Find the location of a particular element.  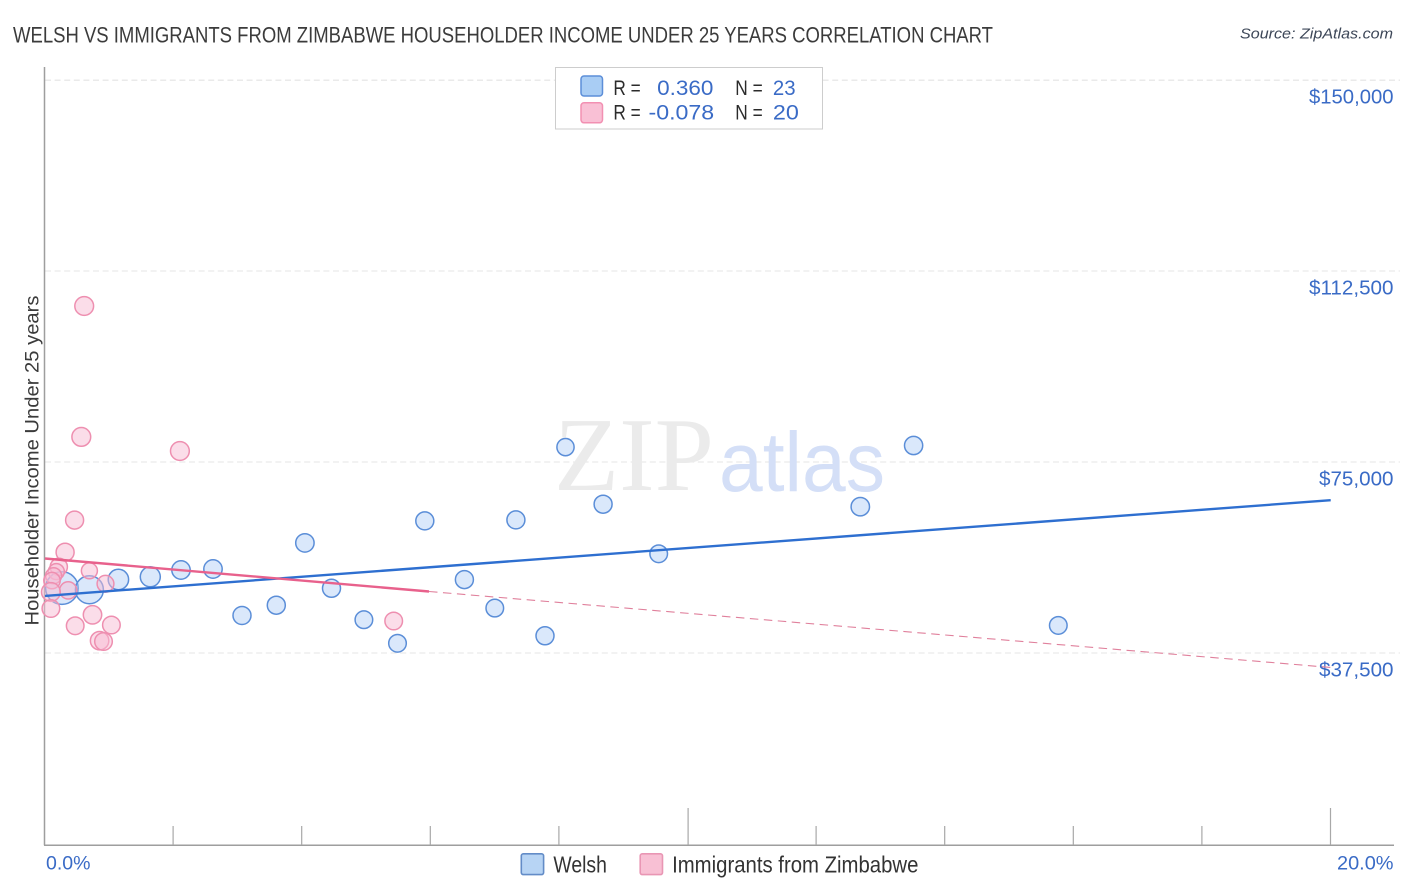

svg-text: atlas is located at coordinates (802, 462).